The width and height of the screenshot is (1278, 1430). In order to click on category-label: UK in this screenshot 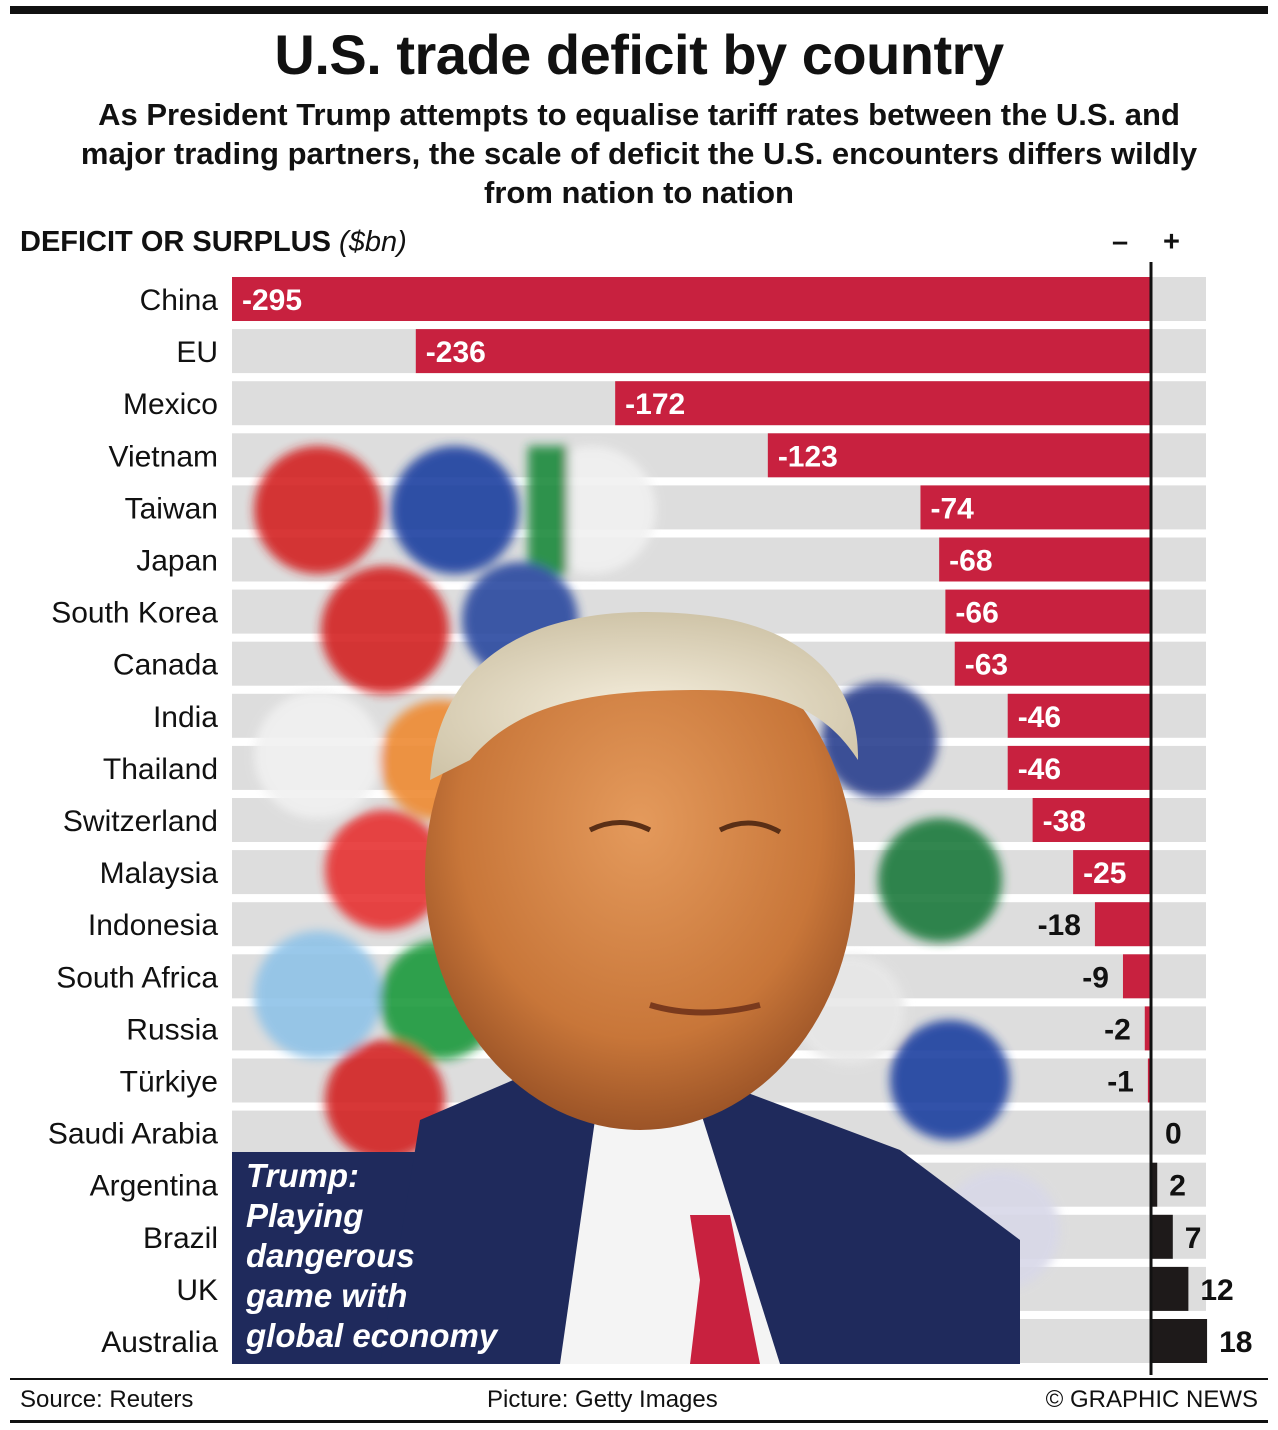, I will do `click(197, 1290)`.